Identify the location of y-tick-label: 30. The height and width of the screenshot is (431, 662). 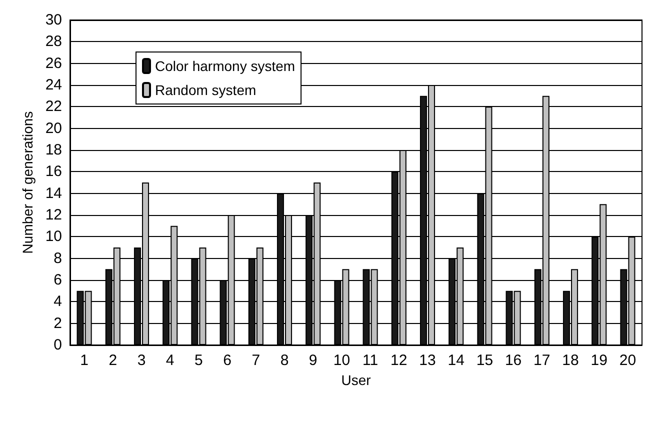
(53, 20).